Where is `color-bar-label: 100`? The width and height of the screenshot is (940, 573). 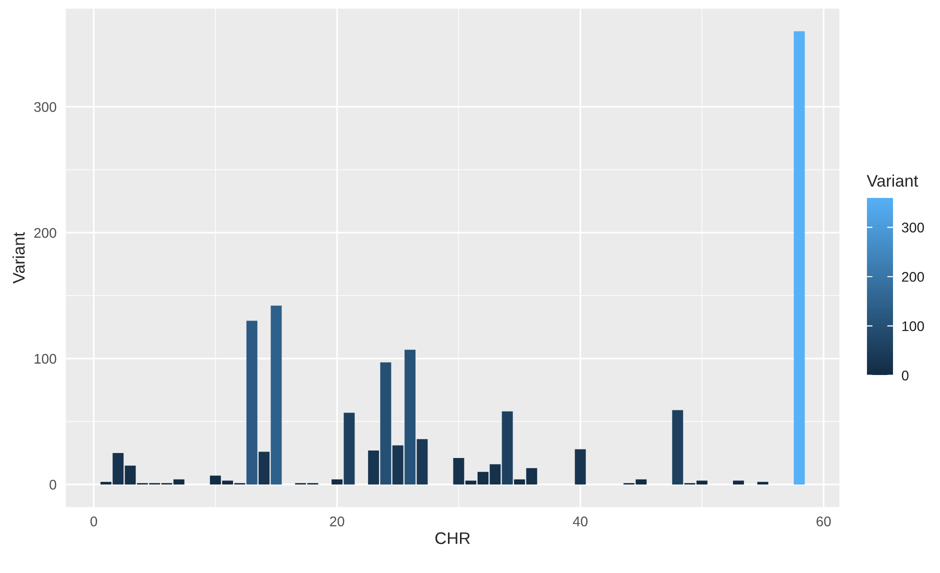
color-bar-label: 100 is located at coordinates (913, 326).